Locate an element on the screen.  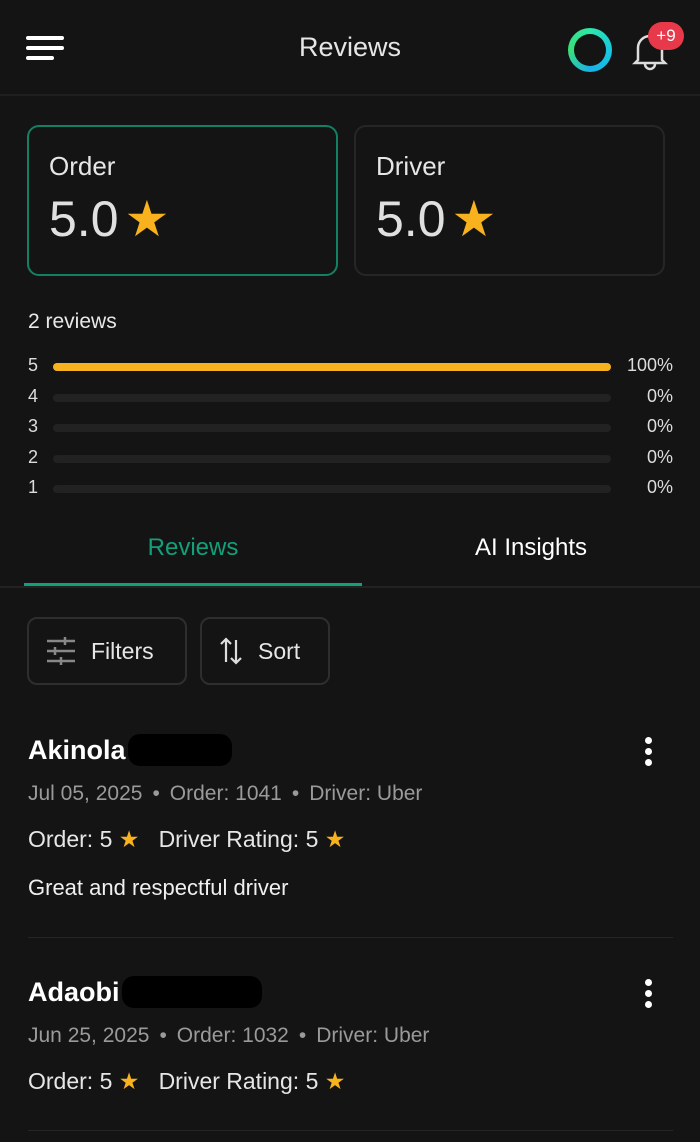
status-ring-icon is located at coordinates (590, 50).